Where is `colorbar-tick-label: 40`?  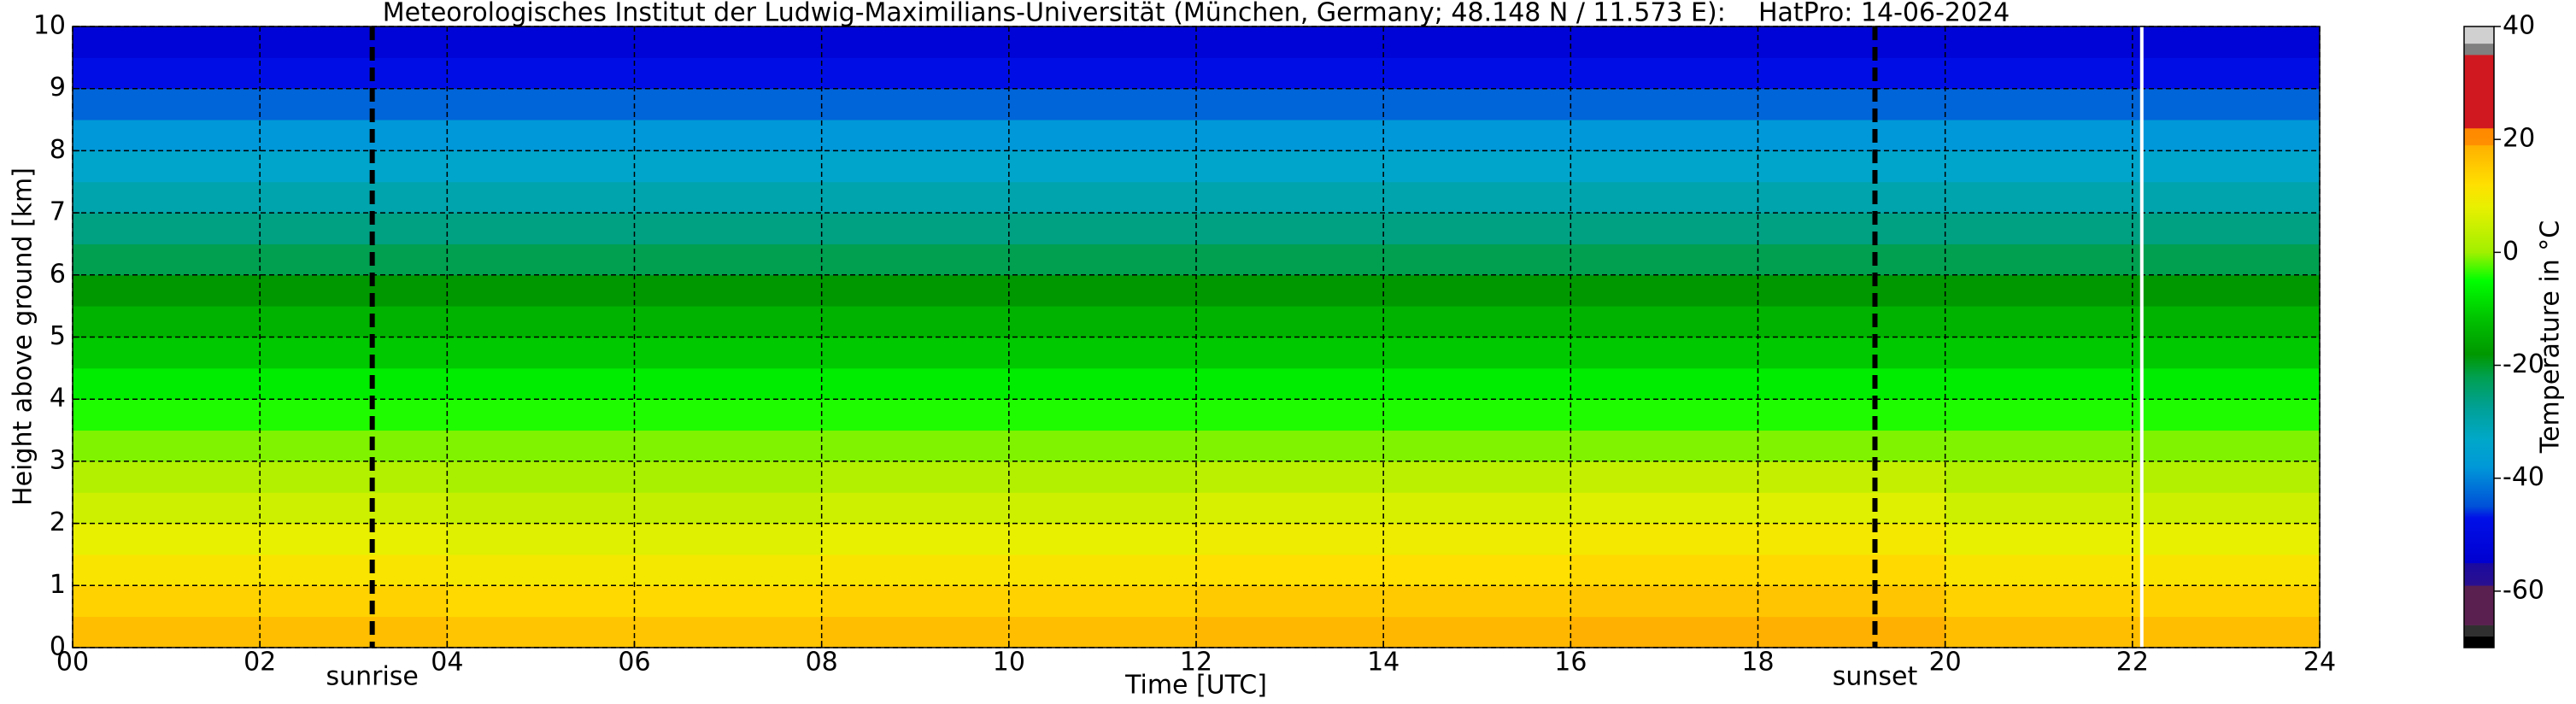 colorbar-tick-label: 40 is located at coordinates (2519, 26).